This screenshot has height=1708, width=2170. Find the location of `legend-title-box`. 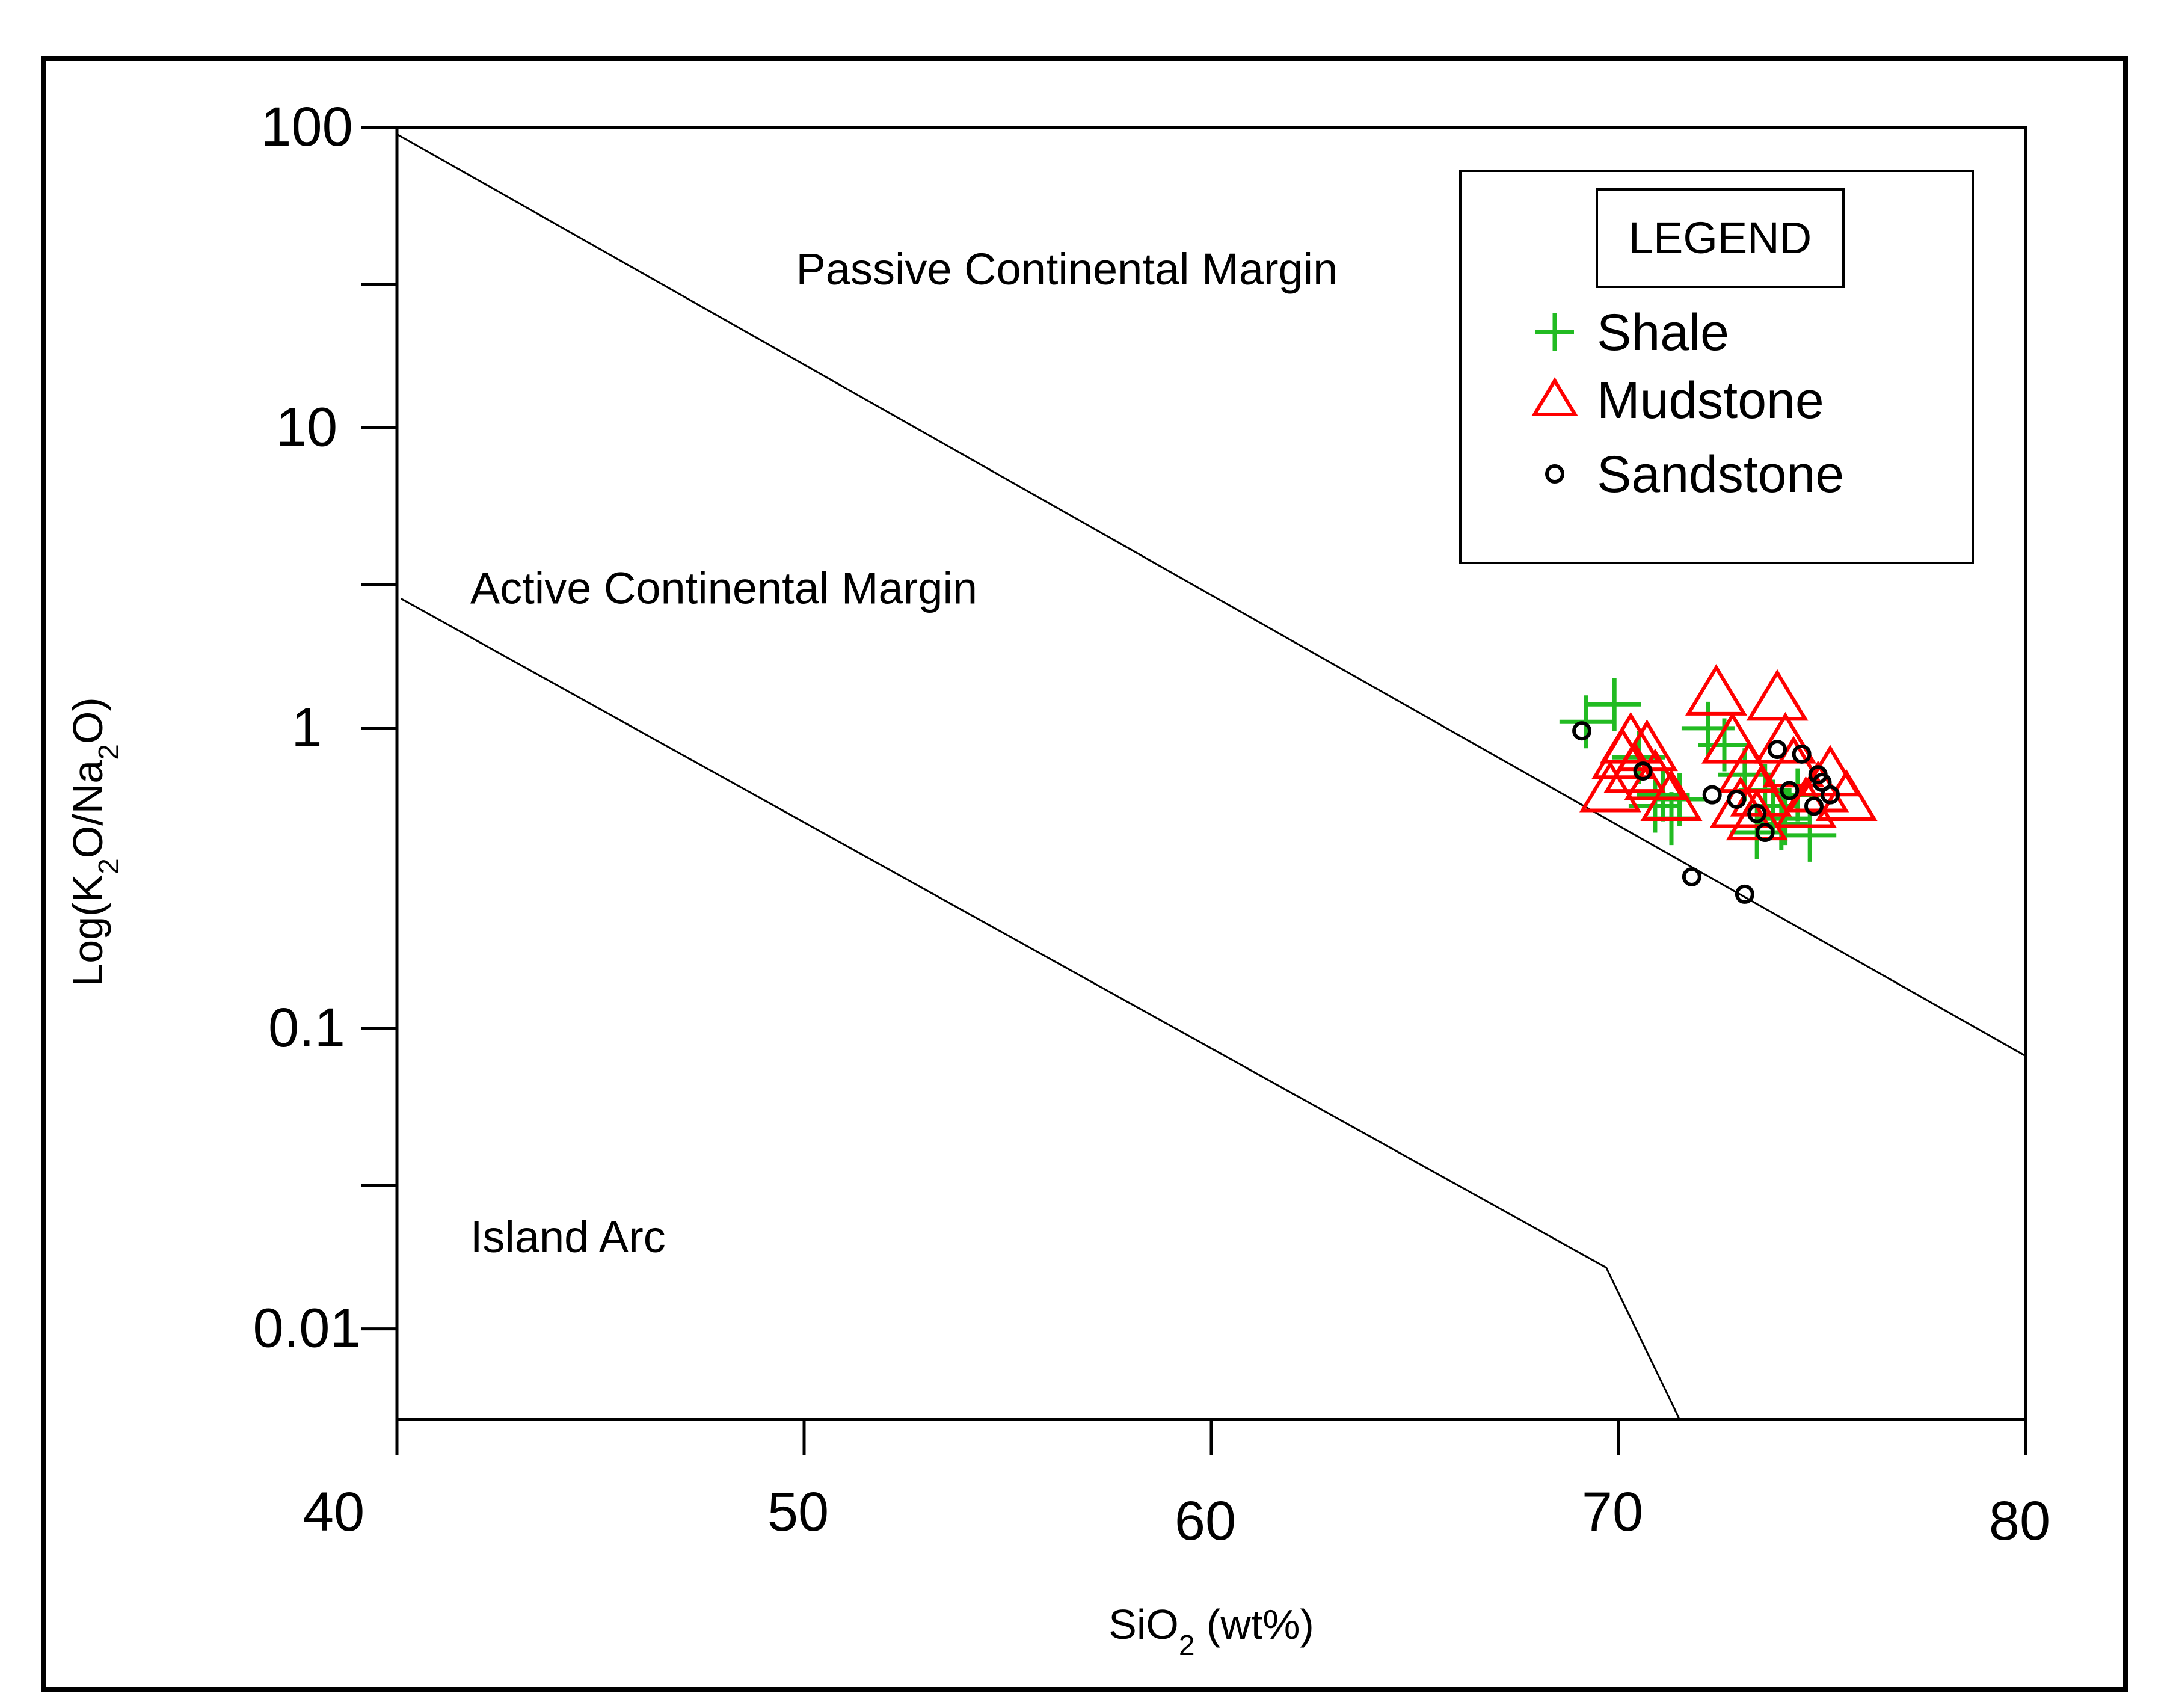

legend-title-box is located at coordinates (1720, 238).